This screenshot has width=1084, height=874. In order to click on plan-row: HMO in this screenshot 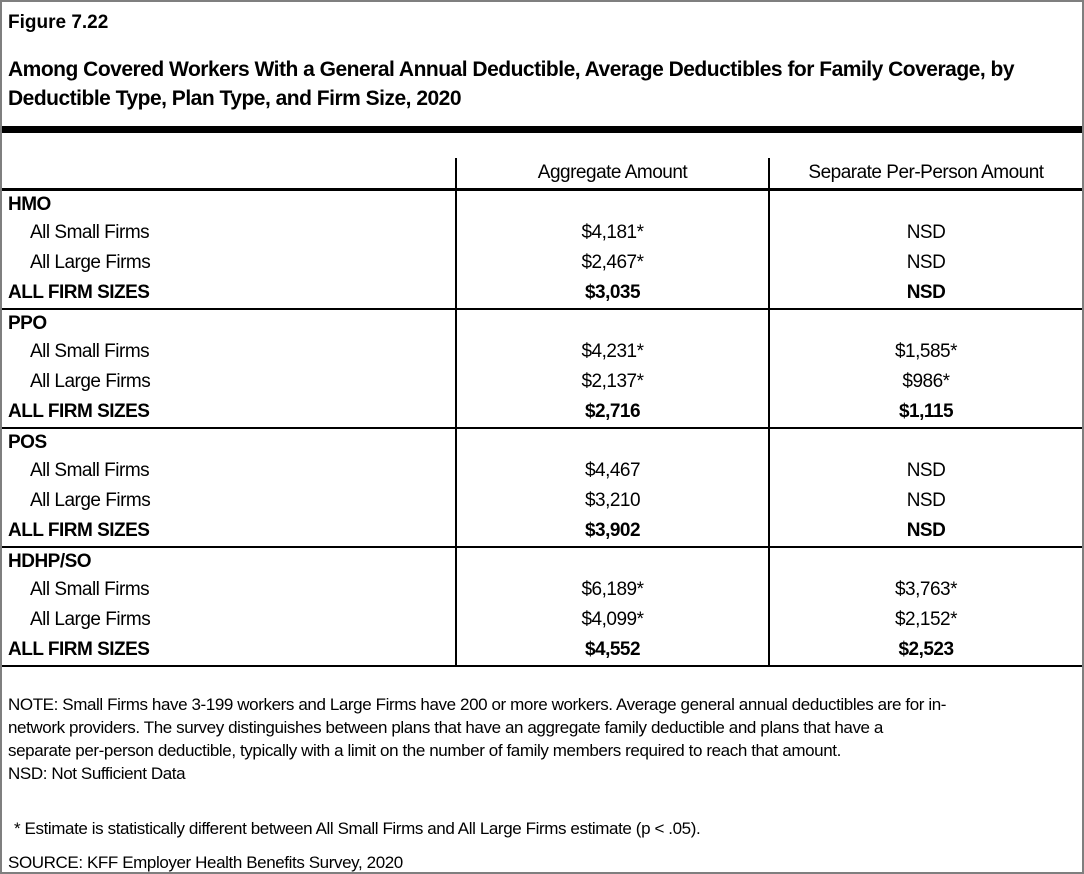, I will do `click(542, 204)`.